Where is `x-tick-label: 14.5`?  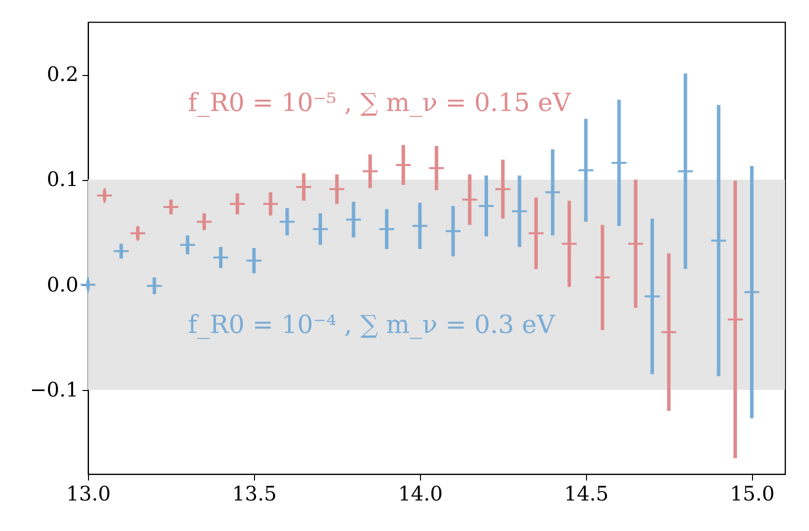
x-tick-label: 14.5 is located at coordinates (586, 494).